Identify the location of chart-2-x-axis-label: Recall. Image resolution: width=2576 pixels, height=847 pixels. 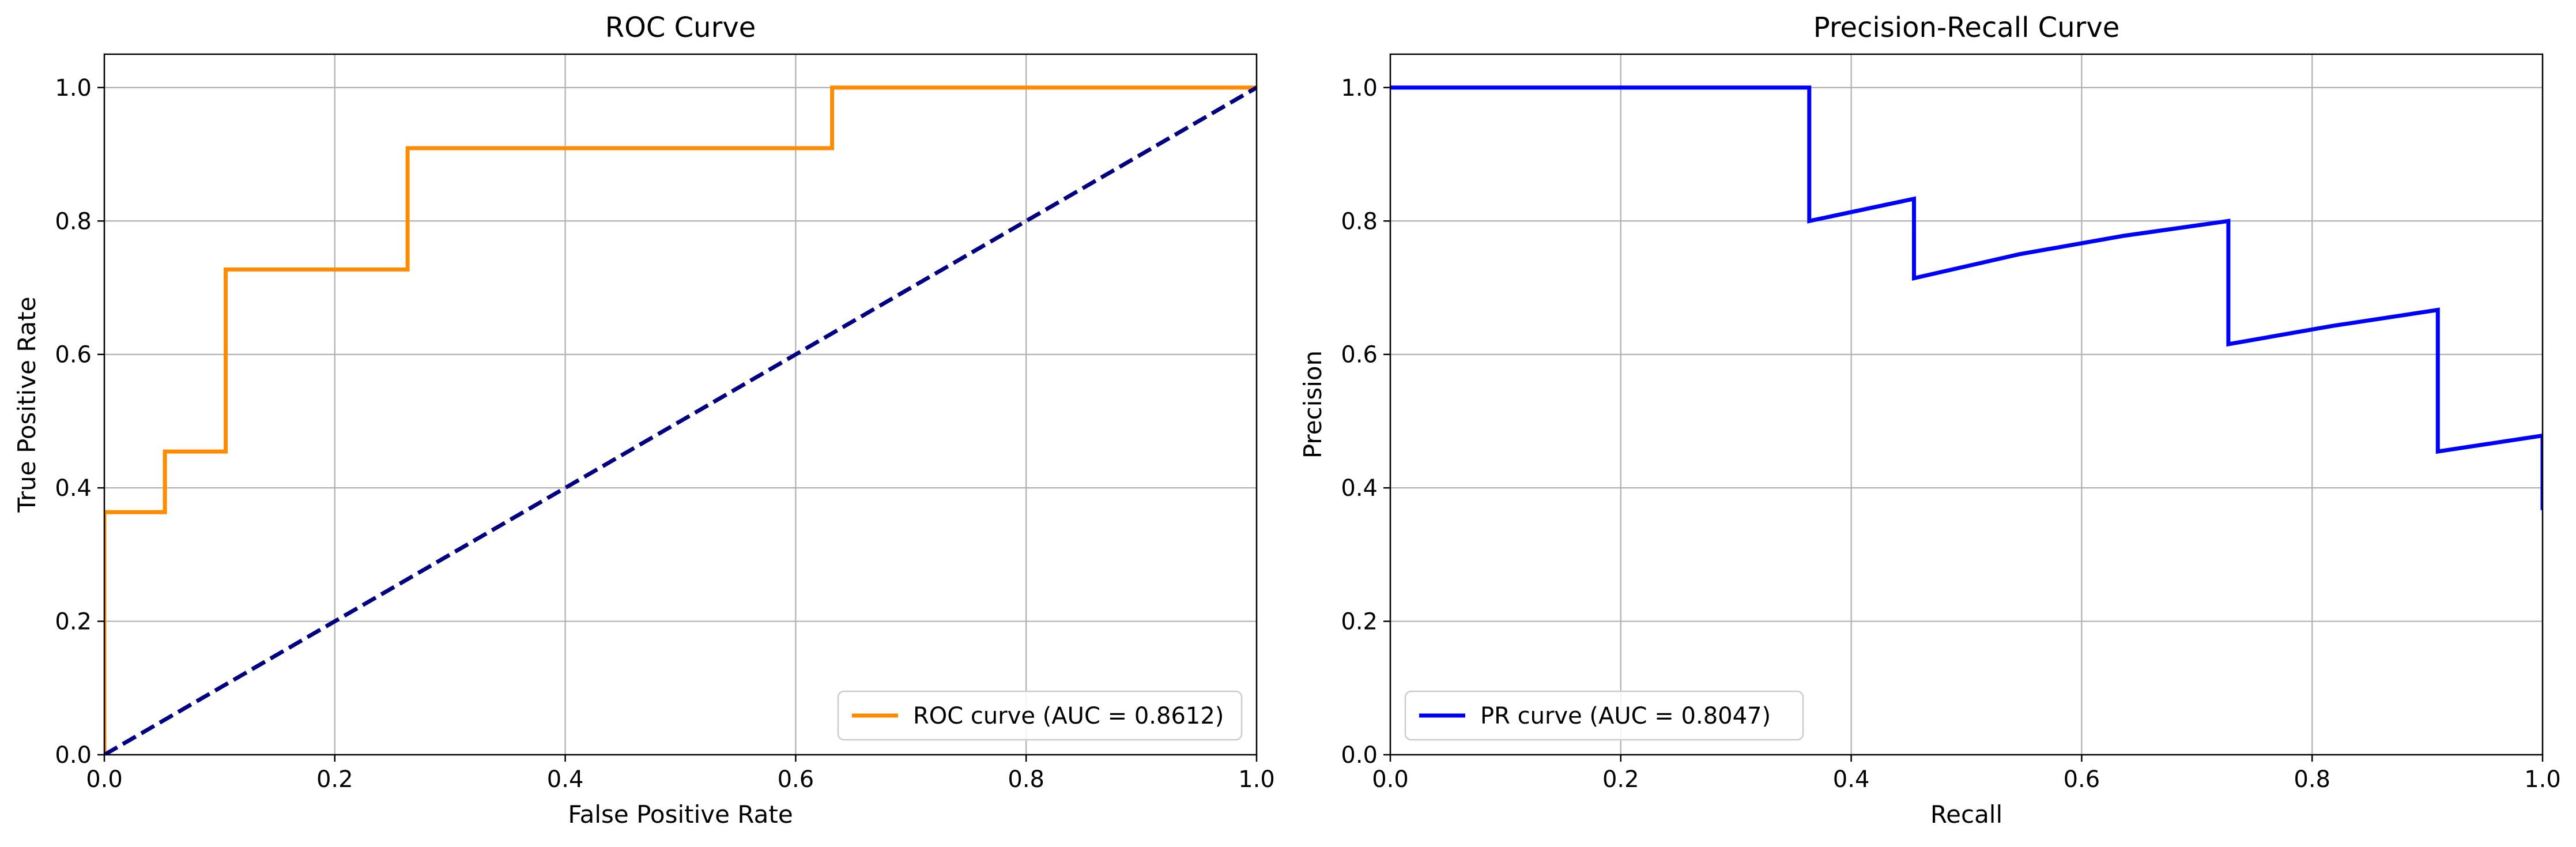
(1966, 814).